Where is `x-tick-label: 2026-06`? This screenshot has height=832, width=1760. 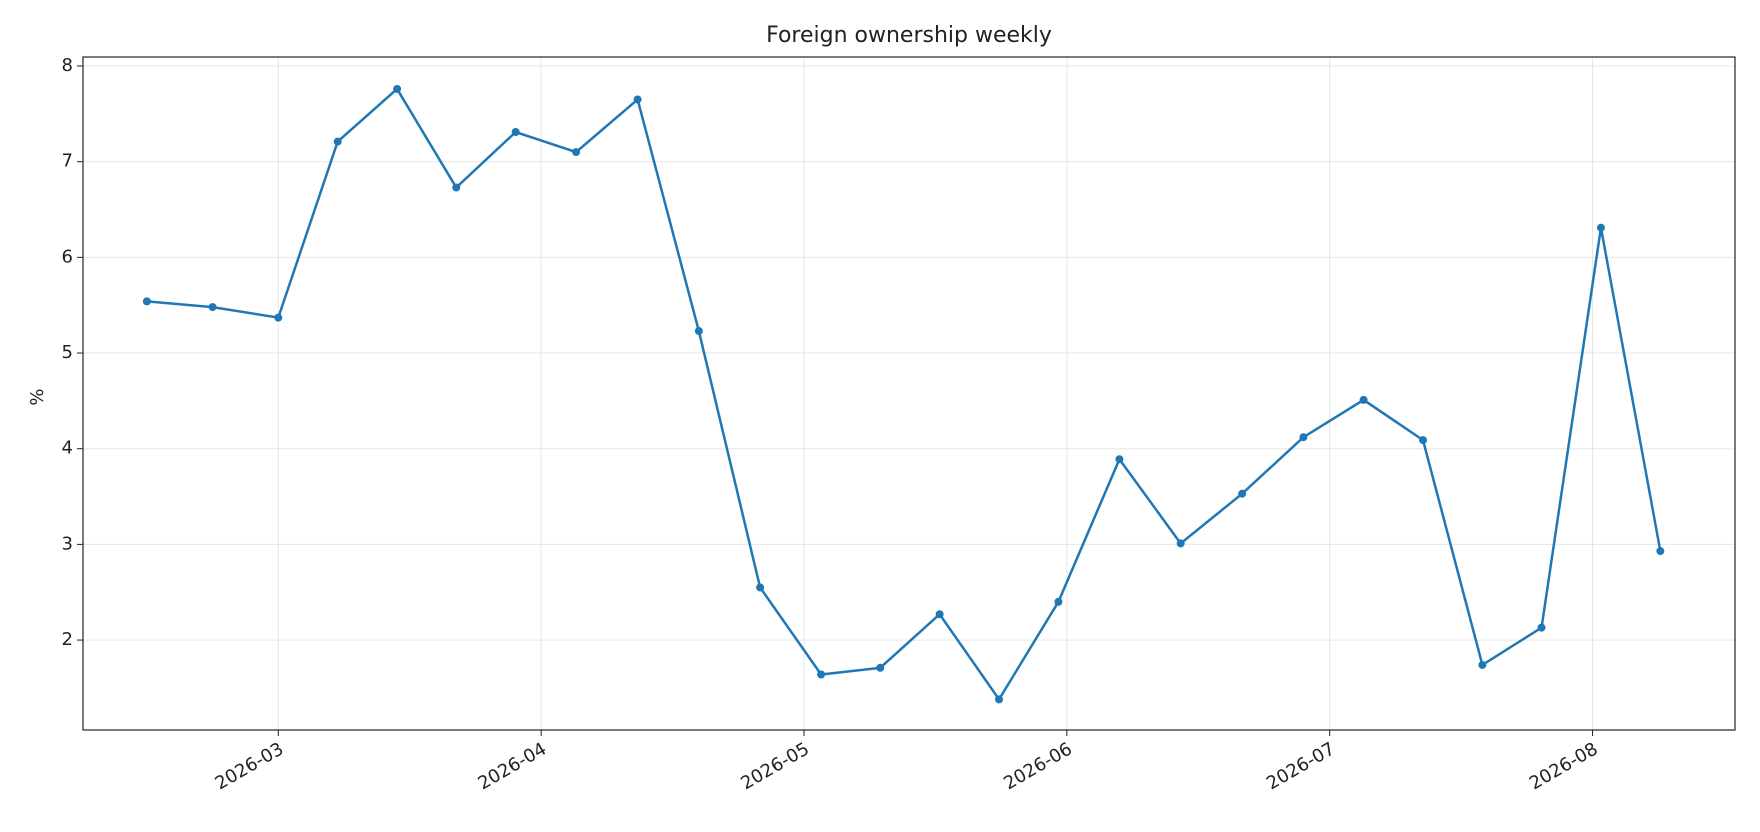
x-tick-label: 2026-06 is located at coordinates (1038, 766).